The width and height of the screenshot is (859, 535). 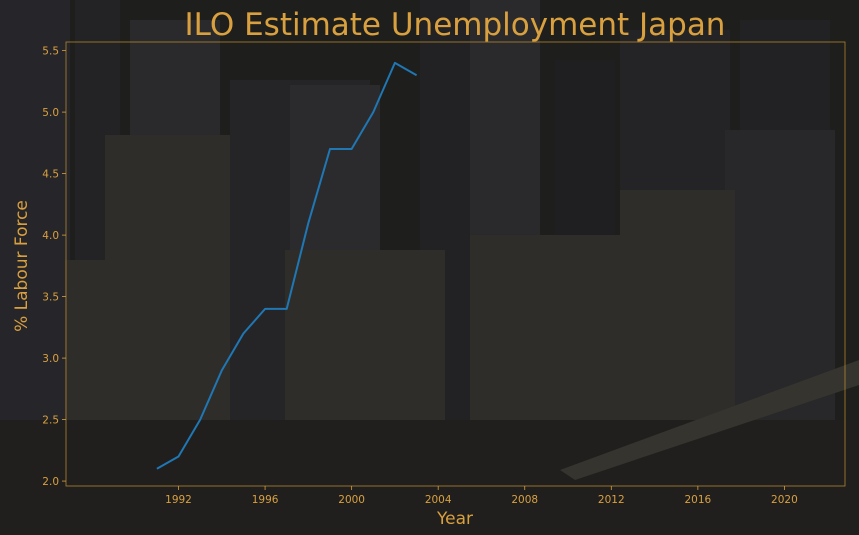 I want to click on y-axis-label: % Labour Force, so click(x=22, y=266).